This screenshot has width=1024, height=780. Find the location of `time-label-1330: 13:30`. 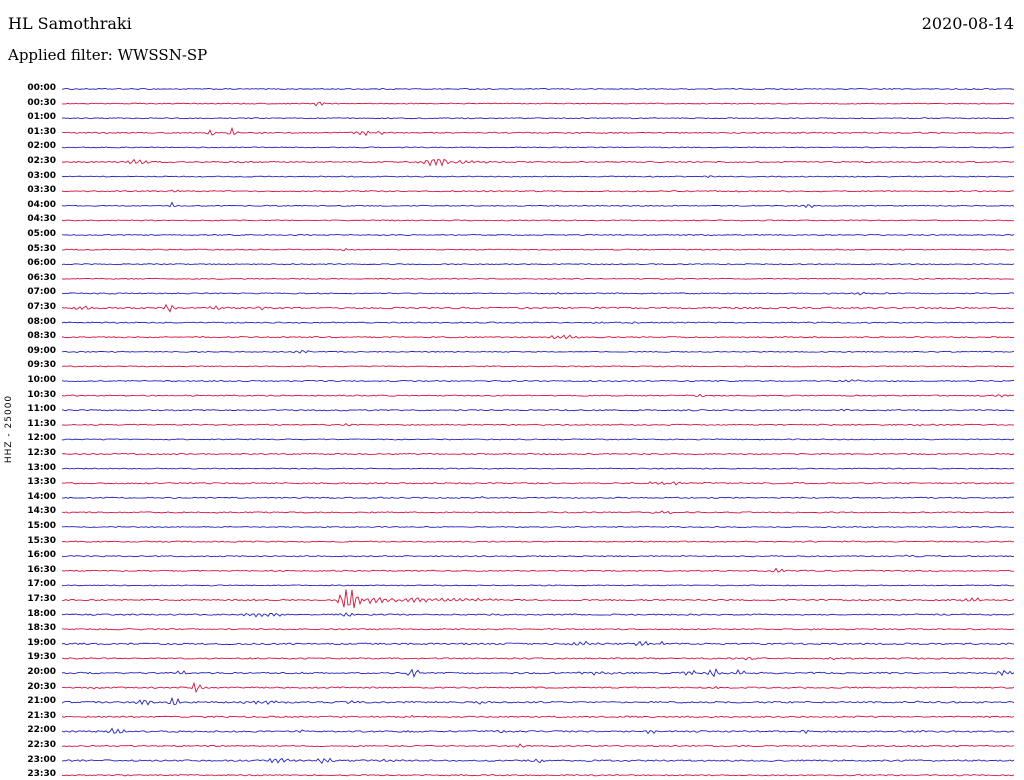

time-label-1330: 13:30 is located at coordinates (41, 482).